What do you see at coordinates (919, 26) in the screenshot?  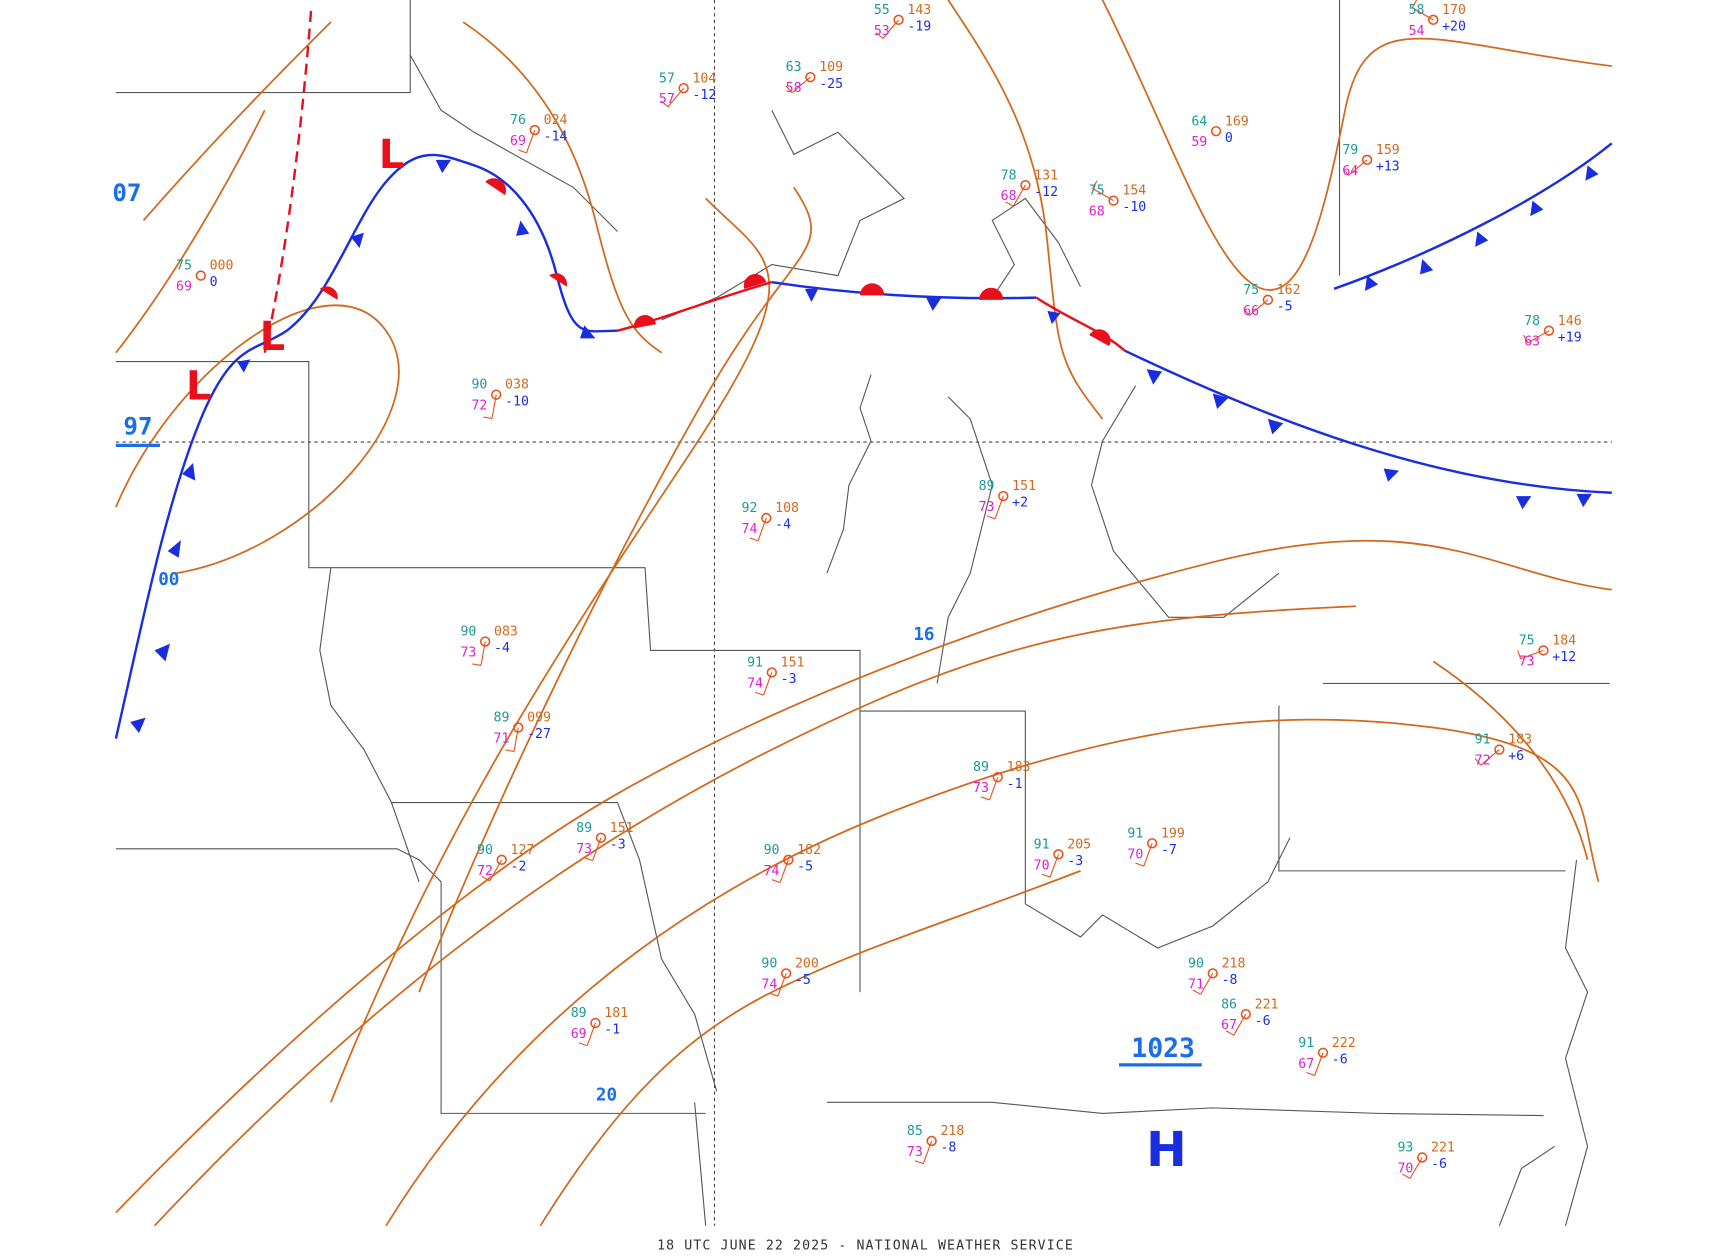 I see `pressure-change: -19` at bounding box center [919, 26].